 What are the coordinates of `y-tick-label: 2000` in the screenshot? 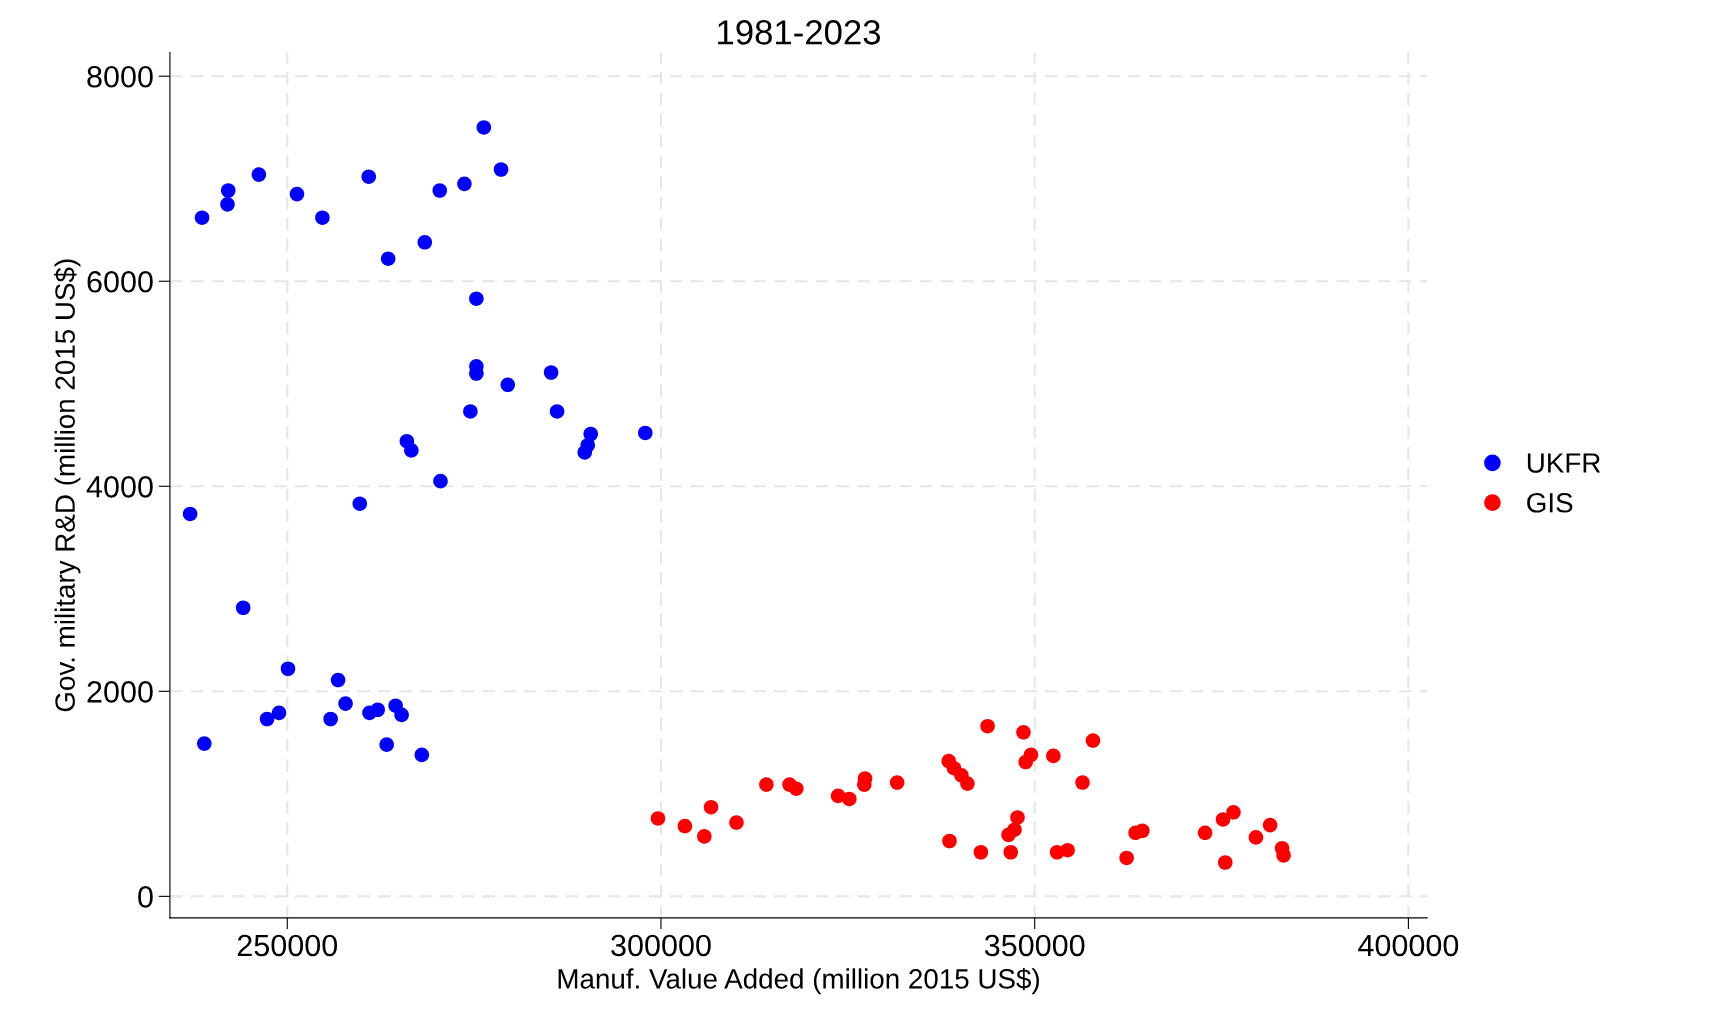 It's located at (120, 692).